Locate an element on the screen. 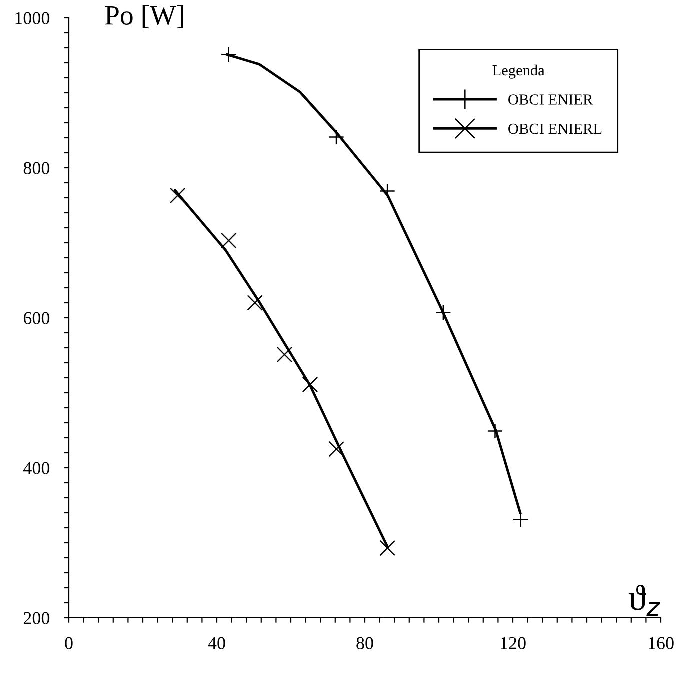 The image size is (683, 675). x-tick-label: 80 is located at coordinates (365, 643).